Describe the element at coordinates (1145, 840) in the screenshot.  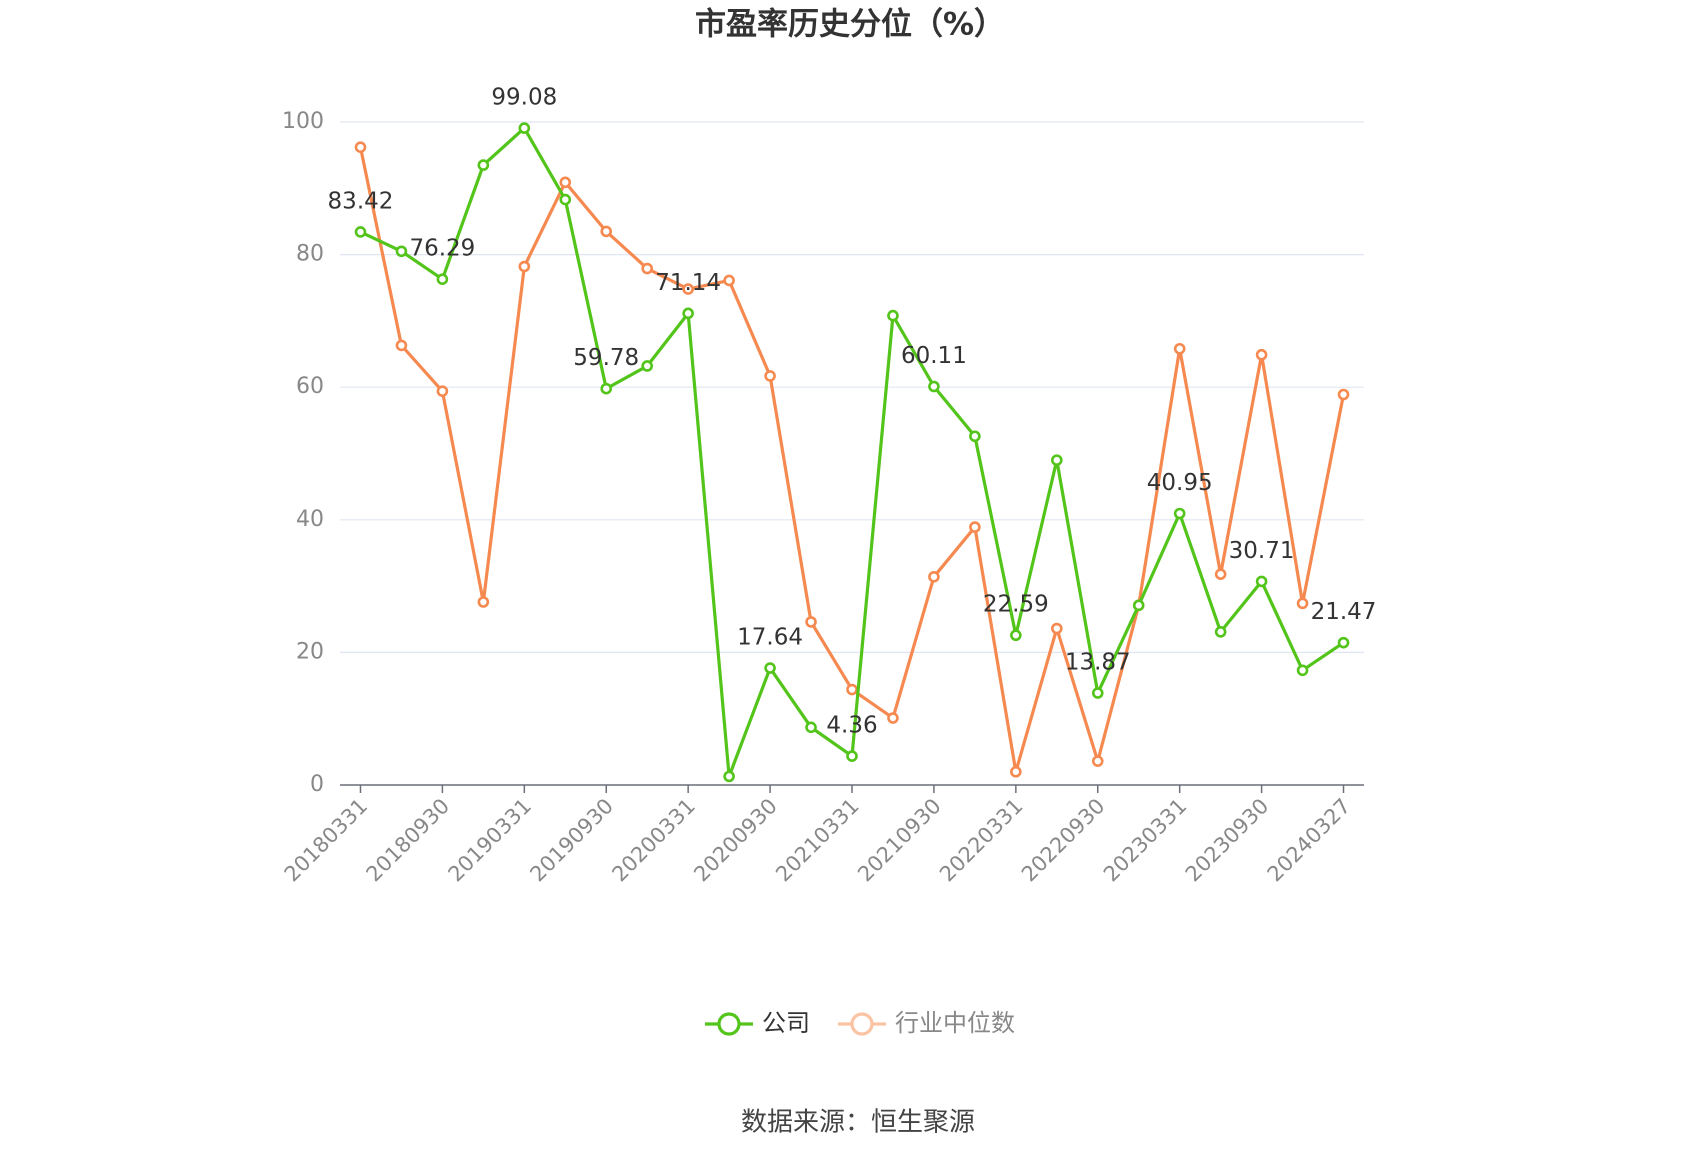
I see `x-tick-label: 20230331` at that location.